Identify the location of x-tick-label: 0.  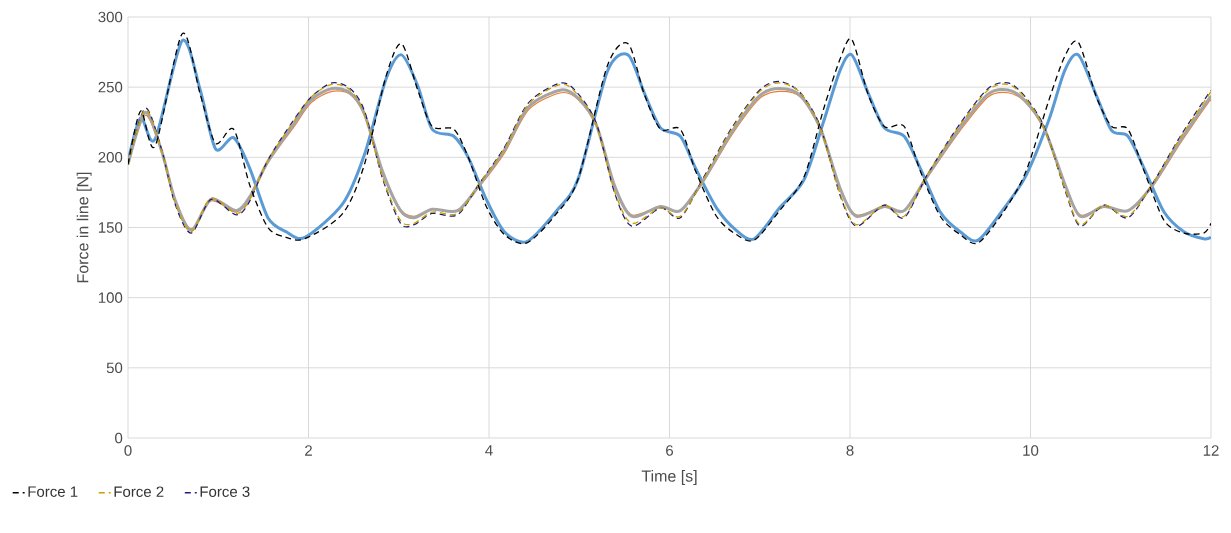
(128, 450).